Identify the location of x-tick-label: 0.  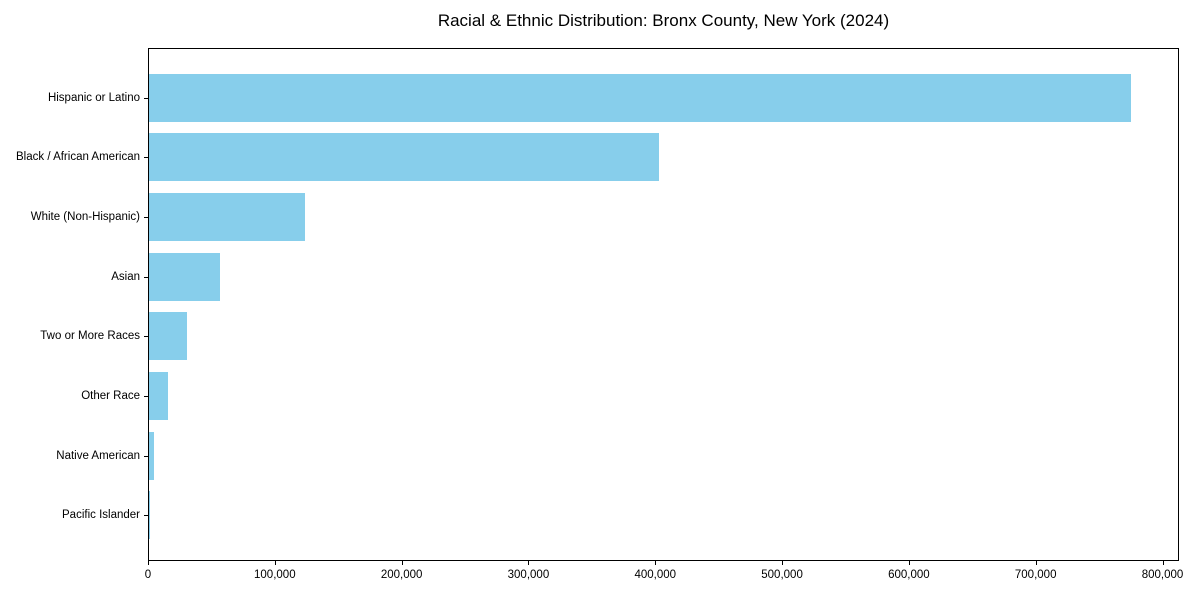
(148, 575).